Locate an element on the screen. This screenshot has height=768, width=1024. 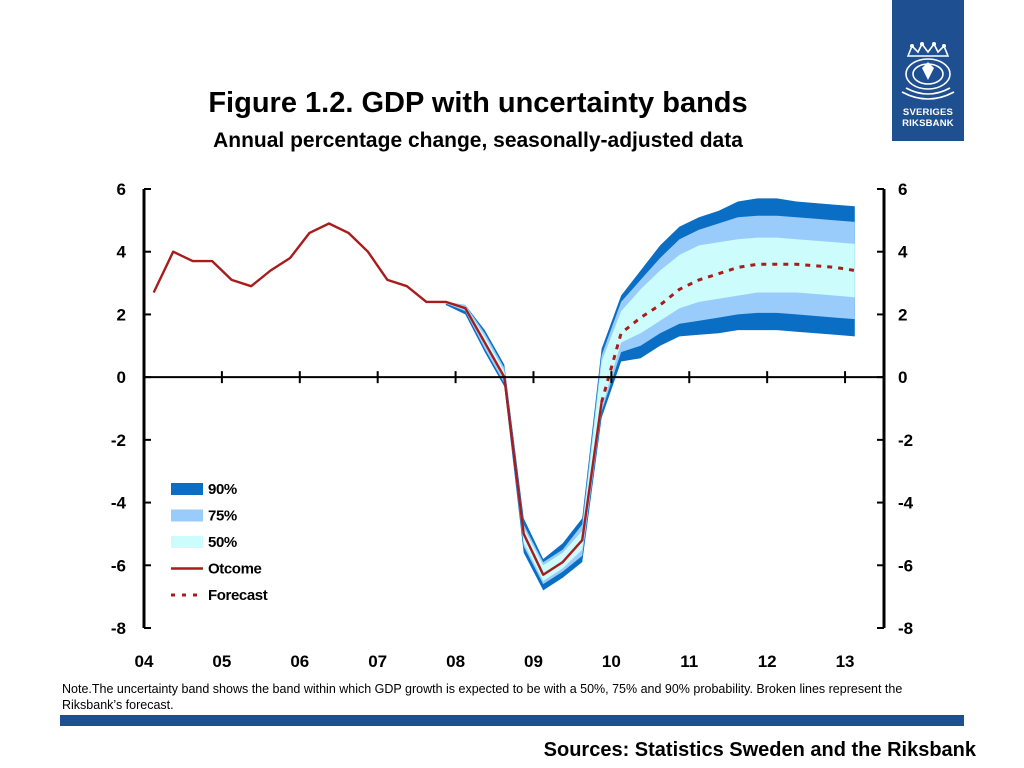
y-tick-label-right: -2 is located at coordinates (905, 440).